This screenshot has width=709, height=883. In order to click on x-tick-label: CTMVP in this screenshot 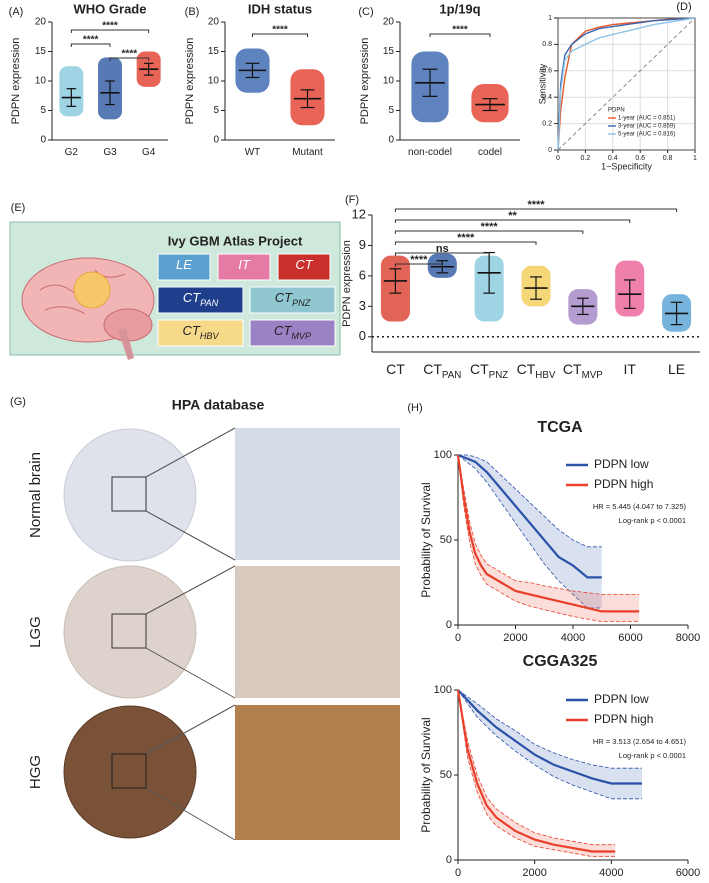, I will do `click(583, 371)`.